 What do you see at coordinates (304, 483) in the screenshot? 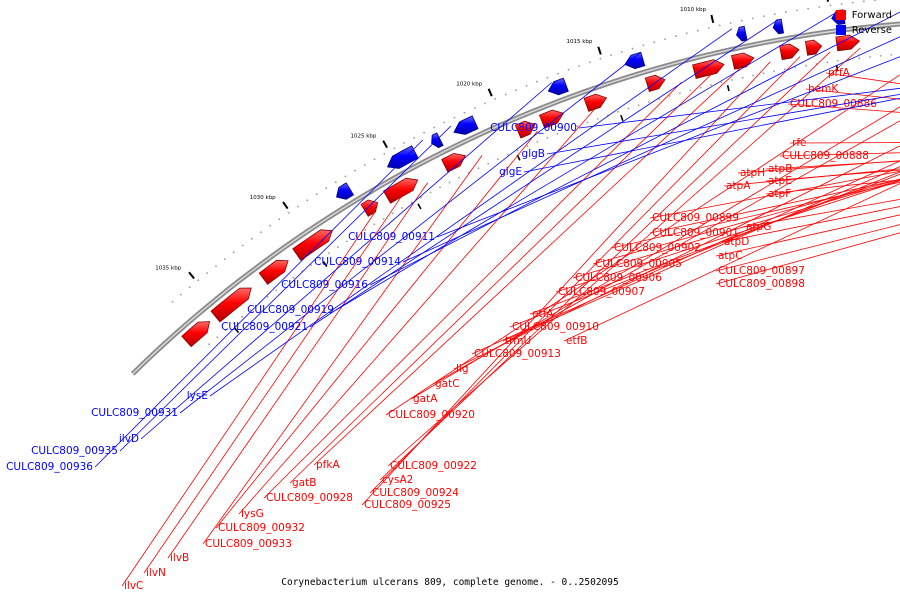
I see `forward-gene-label: gatB` at bounding box center [304, 483].